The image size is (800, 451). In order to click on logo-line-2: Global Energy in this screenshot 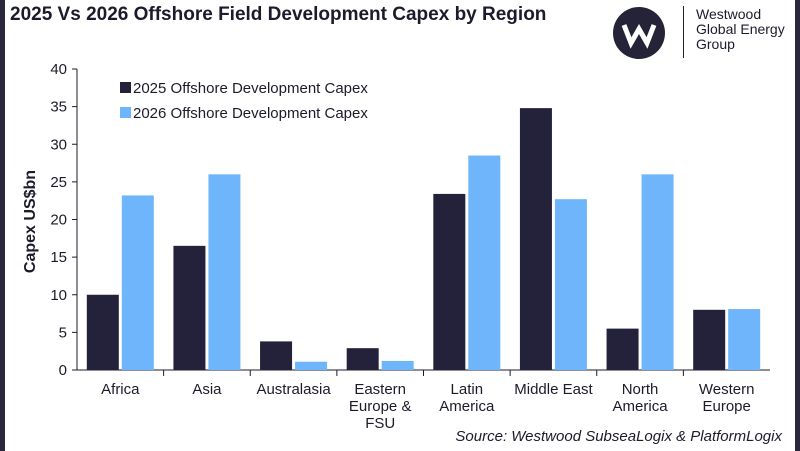, I will do `click(740, 29)`.